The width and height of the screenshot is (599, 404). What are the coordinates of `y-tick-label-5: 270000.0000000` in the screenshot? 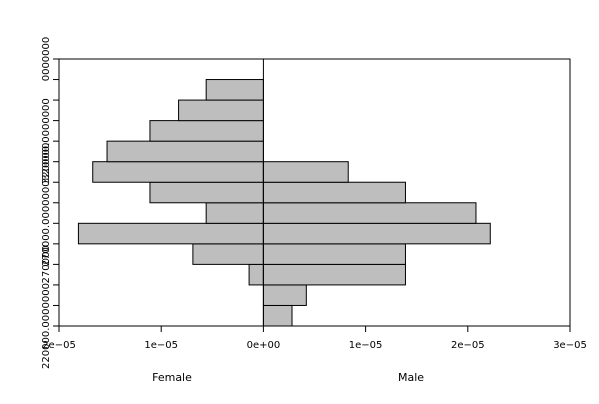 It's located at (46, 223).